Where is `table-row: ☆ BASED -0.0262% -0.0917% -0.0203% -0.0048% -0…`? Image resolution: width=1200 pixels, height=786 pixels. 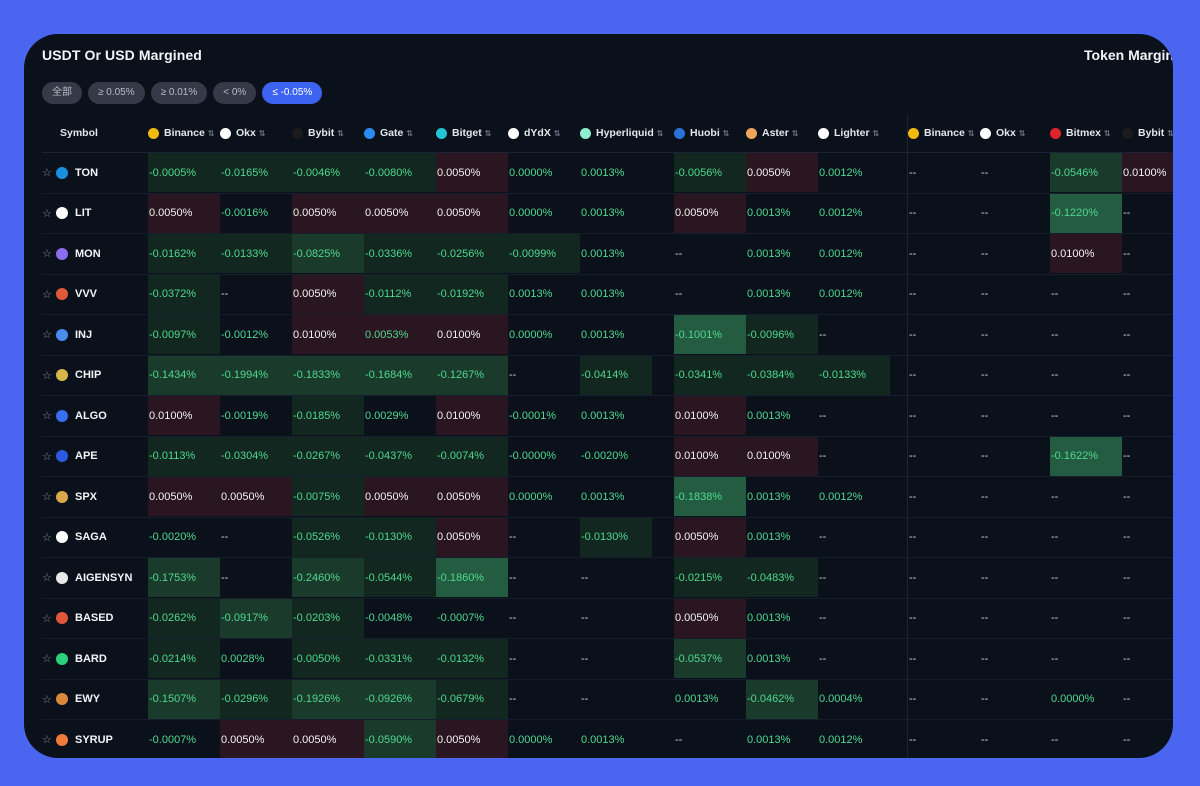 table-row: ☆ BASED -0.0262% -0.0917% -0.0203% -0.0048% -0… is located at coordinates (607, 618).